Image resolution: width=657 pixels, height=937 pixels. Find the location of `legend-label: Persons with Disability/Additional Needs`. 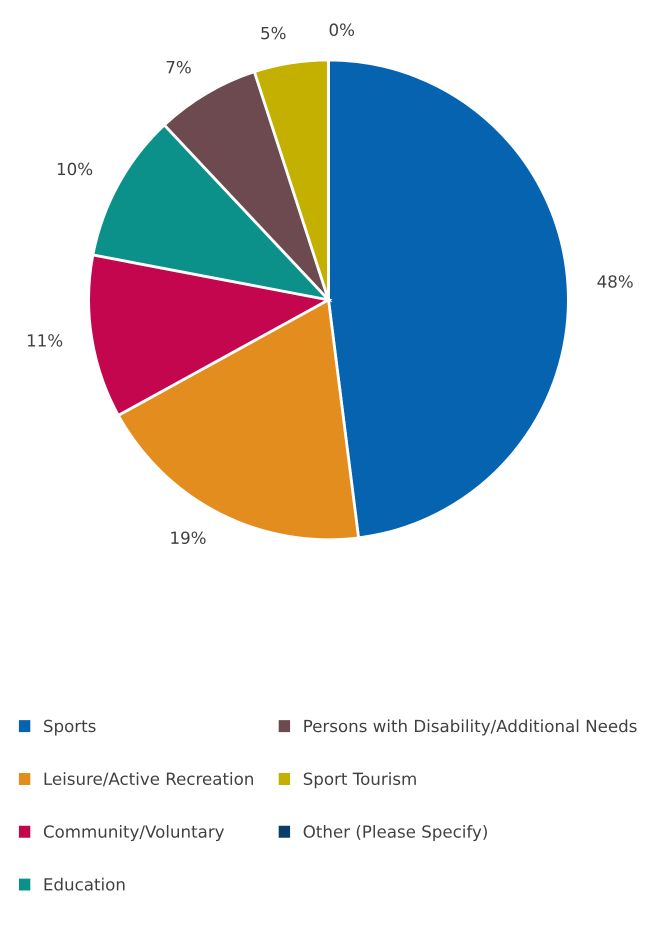

legend-label: Persons with Disability/Additional Needs is located at coordinates (470, 727).